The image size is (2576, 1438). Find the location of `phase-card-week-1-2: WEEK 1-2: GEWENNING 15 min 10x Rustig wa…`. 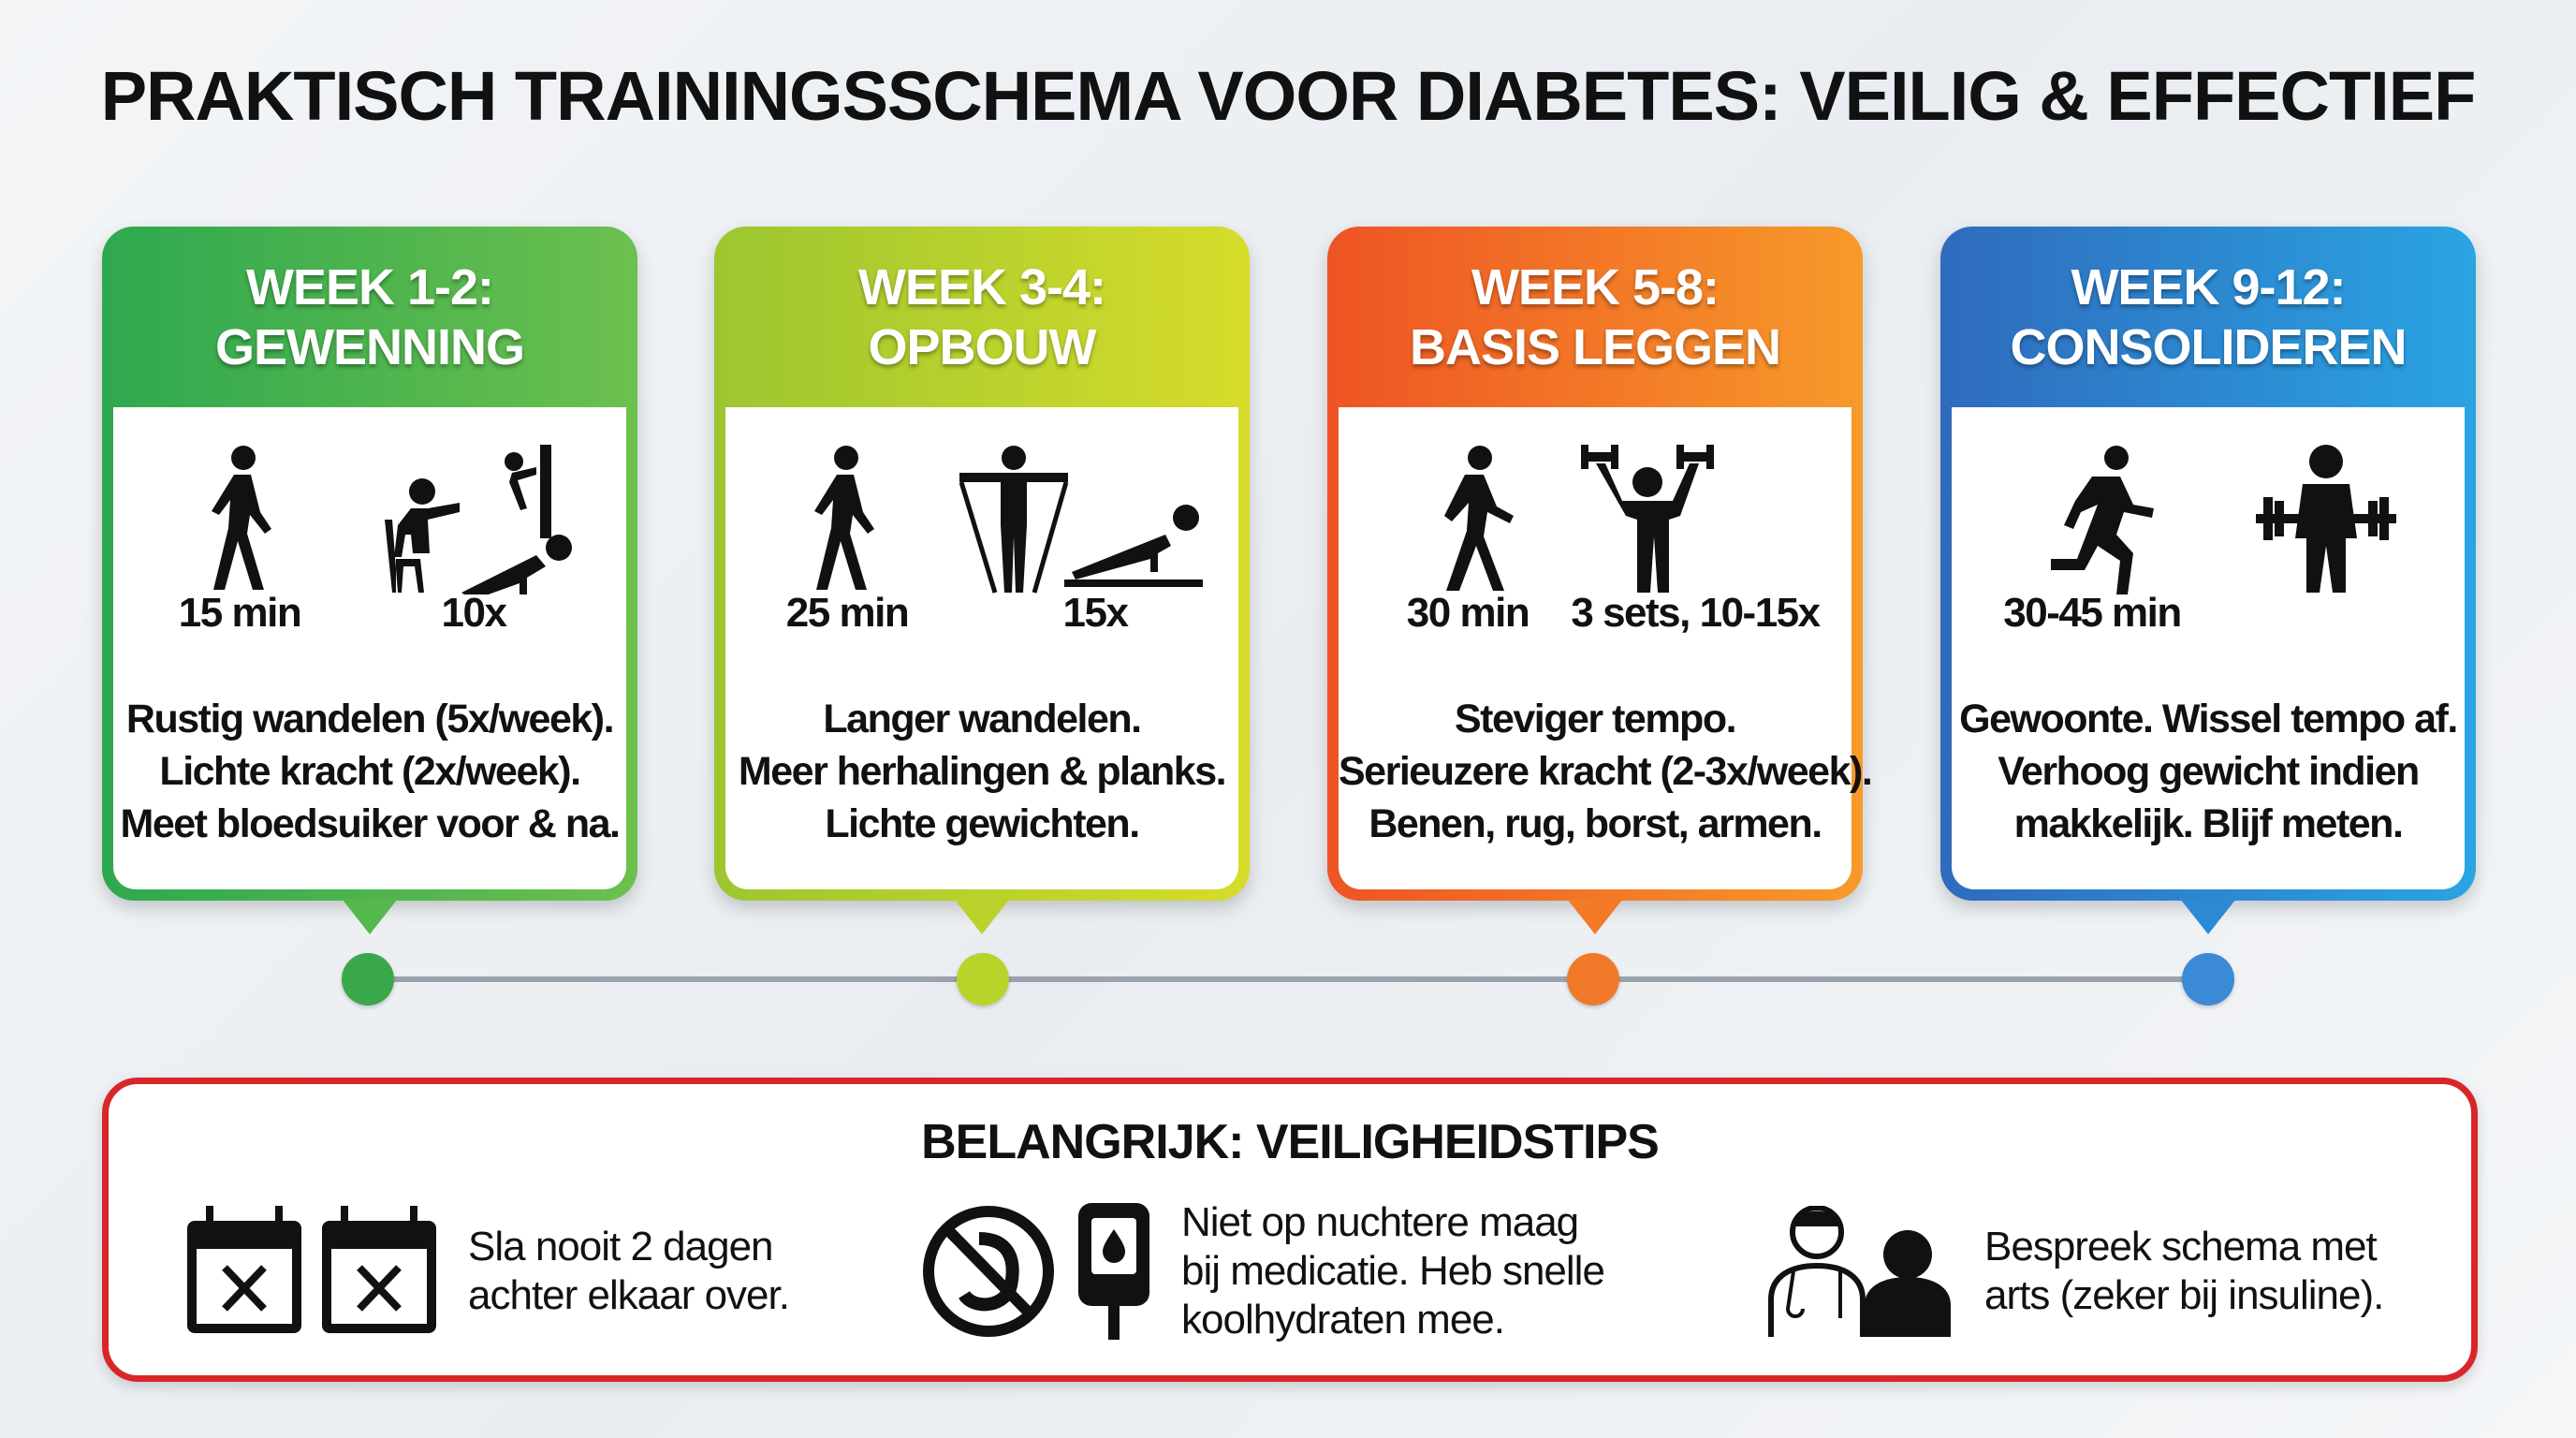

phase-card-week-1-2: WEEK 1-2: GEWENNING 15 min 10x Rustig wa… is located at coordinates (369, 580).